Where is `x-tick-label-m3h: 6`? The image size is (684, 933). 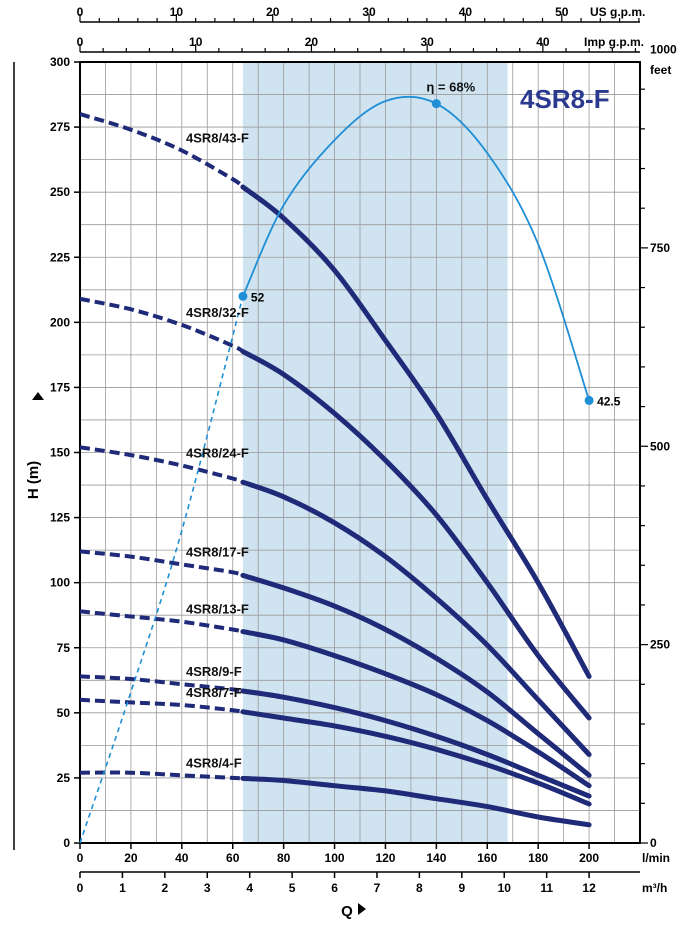 x-tick-label-m3h: 6 is located at coordinates (334, 888).